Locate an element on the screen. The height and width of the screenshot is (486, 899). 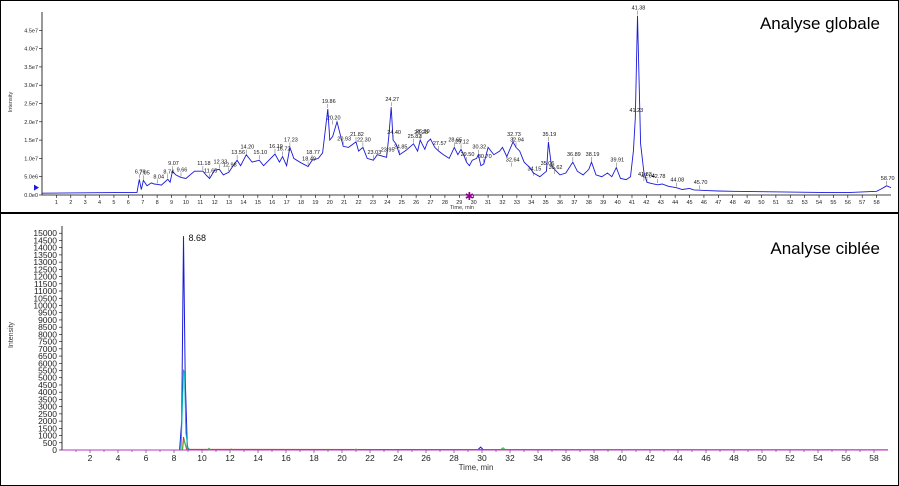
top-x-tick-label: 56 is located at coordinates (848, 203).